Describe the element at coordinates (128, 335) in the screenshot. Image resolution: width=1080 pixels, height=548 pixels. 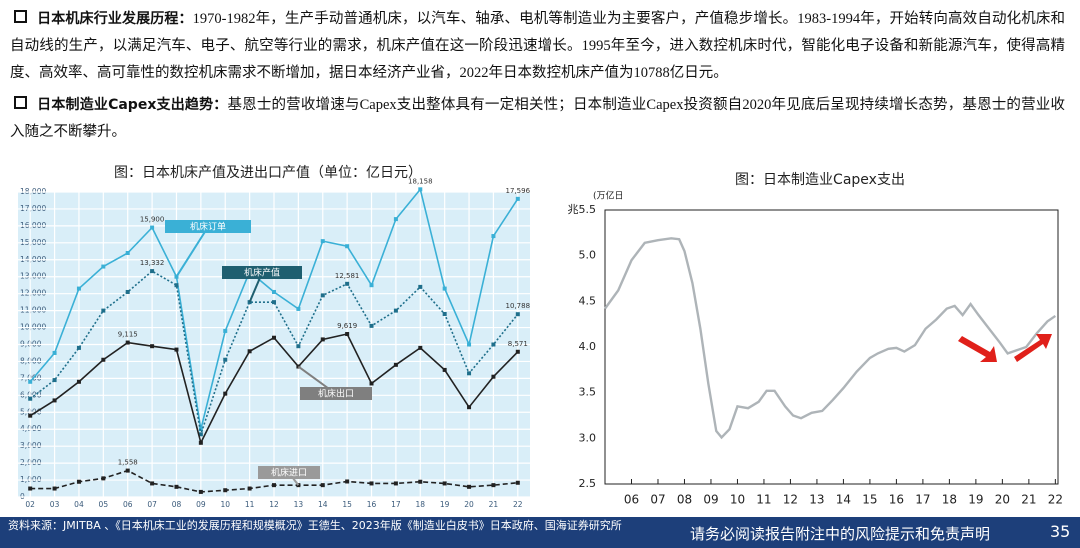
I see `data-label: 9,115` at that location.